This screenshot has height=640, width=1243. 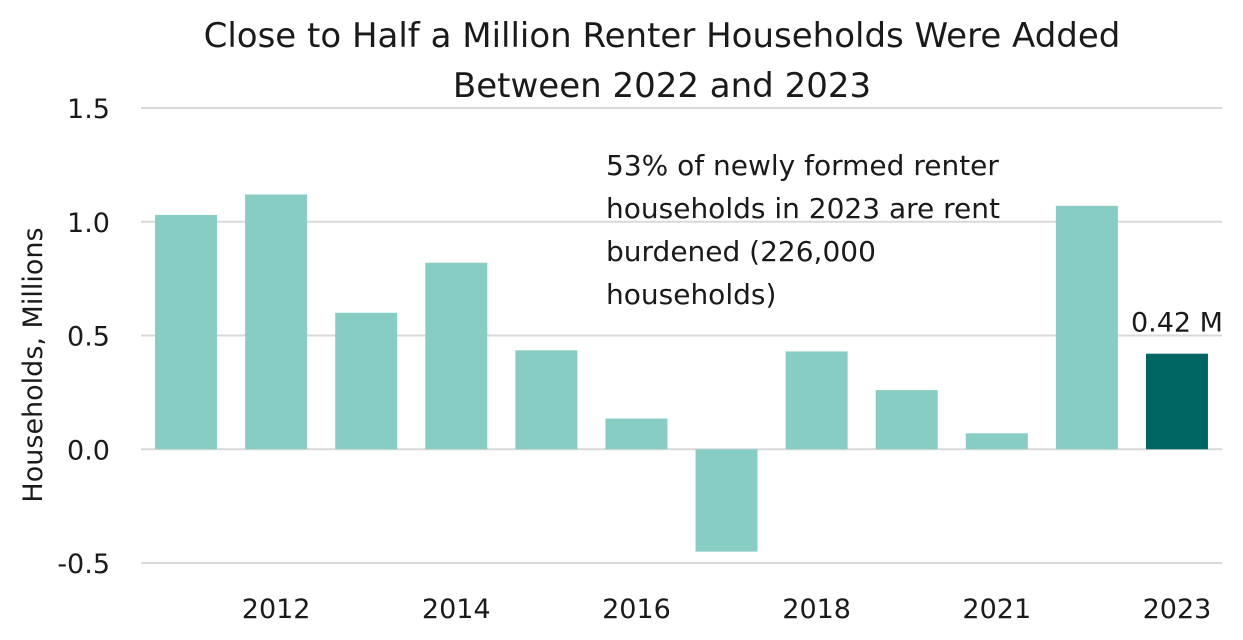 I want to click on x-tick-label: 2014, so click(x=456, y=609).